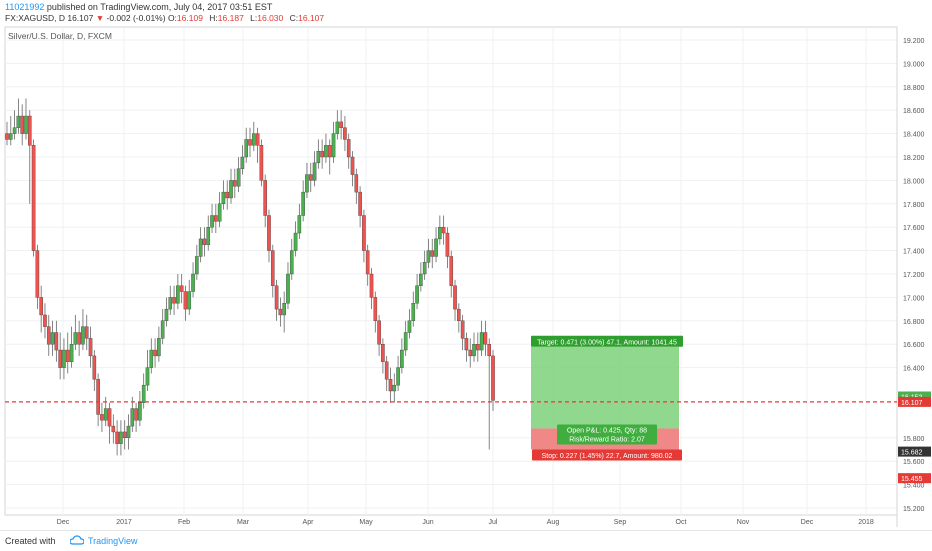 The image size is (932, 551). I want to click on author-link: 11021992, so click(25, 7).